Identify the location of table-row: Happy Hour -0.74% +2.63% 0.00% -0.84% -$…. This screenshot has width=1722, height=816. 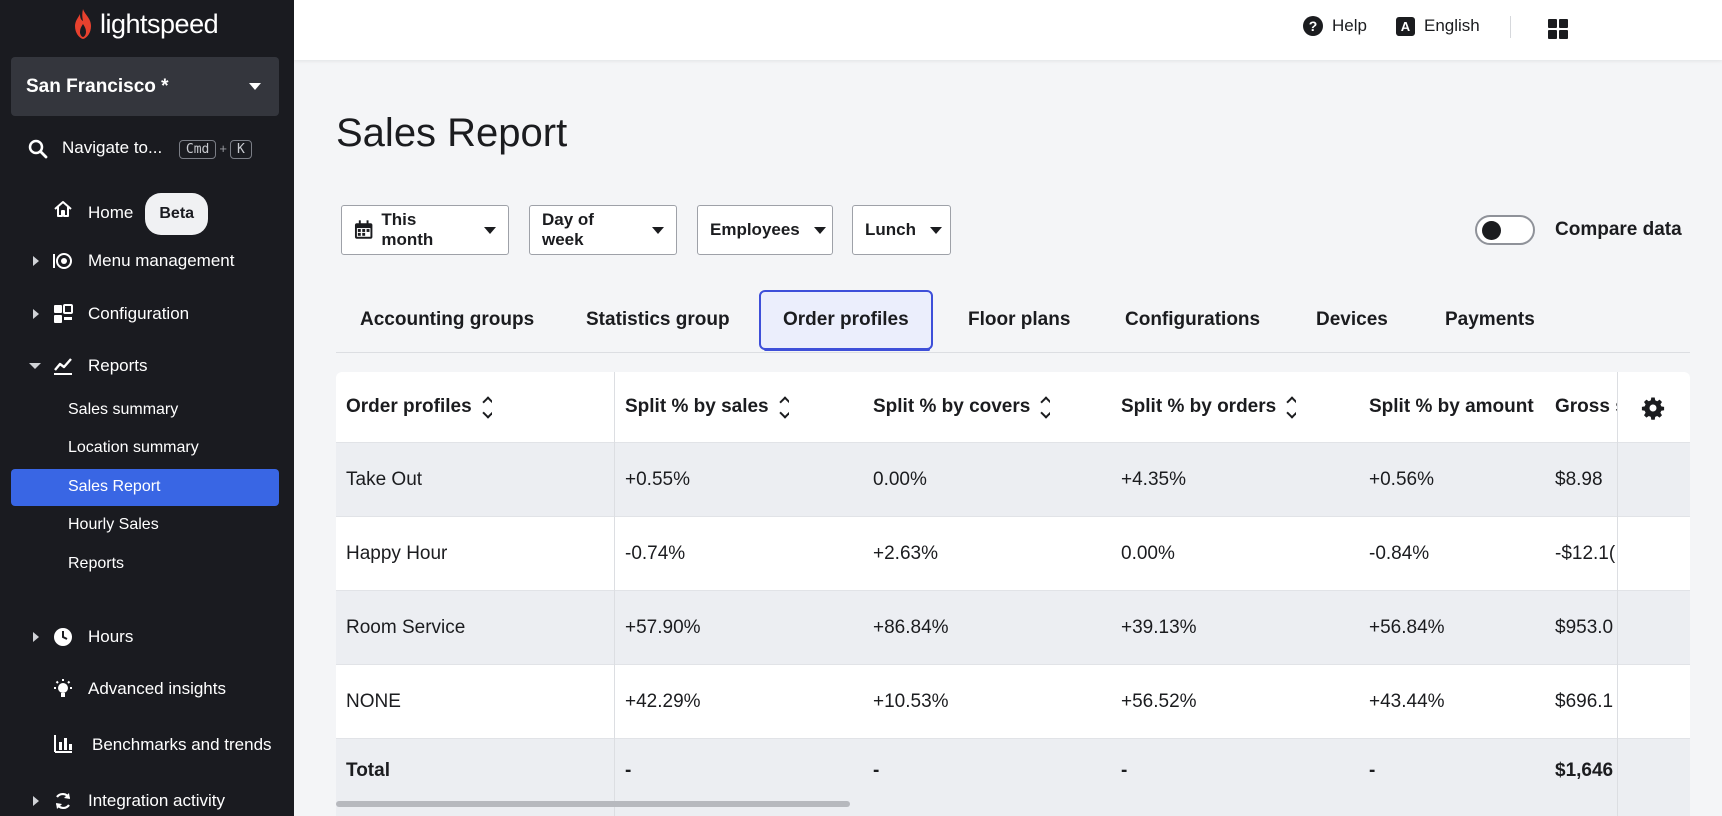
(1013, 553).